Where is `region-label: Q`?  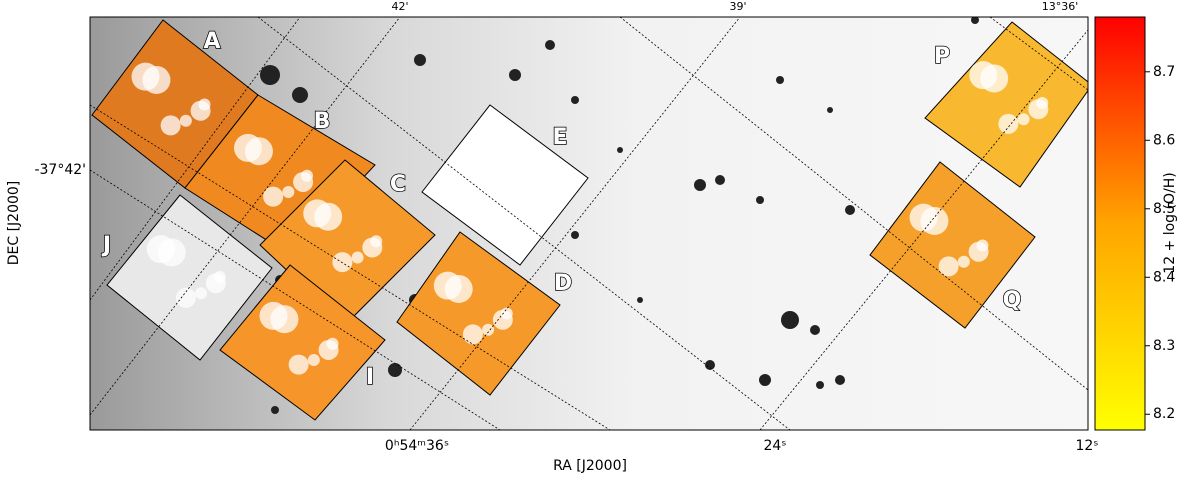 region-label: Q is located at coordinates (1012, 300).